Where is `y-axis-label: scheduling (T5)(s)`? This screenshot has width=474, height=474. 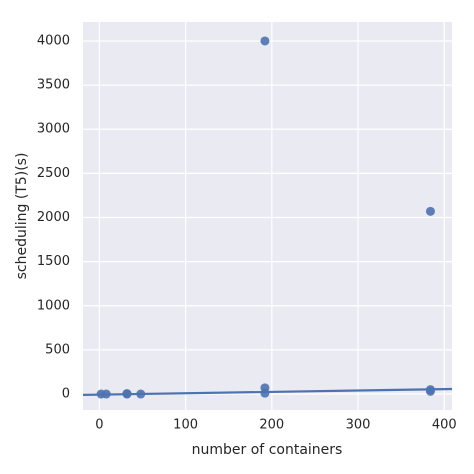
y-axis-label: scheduling (T5)(s) is located at coordinates (22, 216).